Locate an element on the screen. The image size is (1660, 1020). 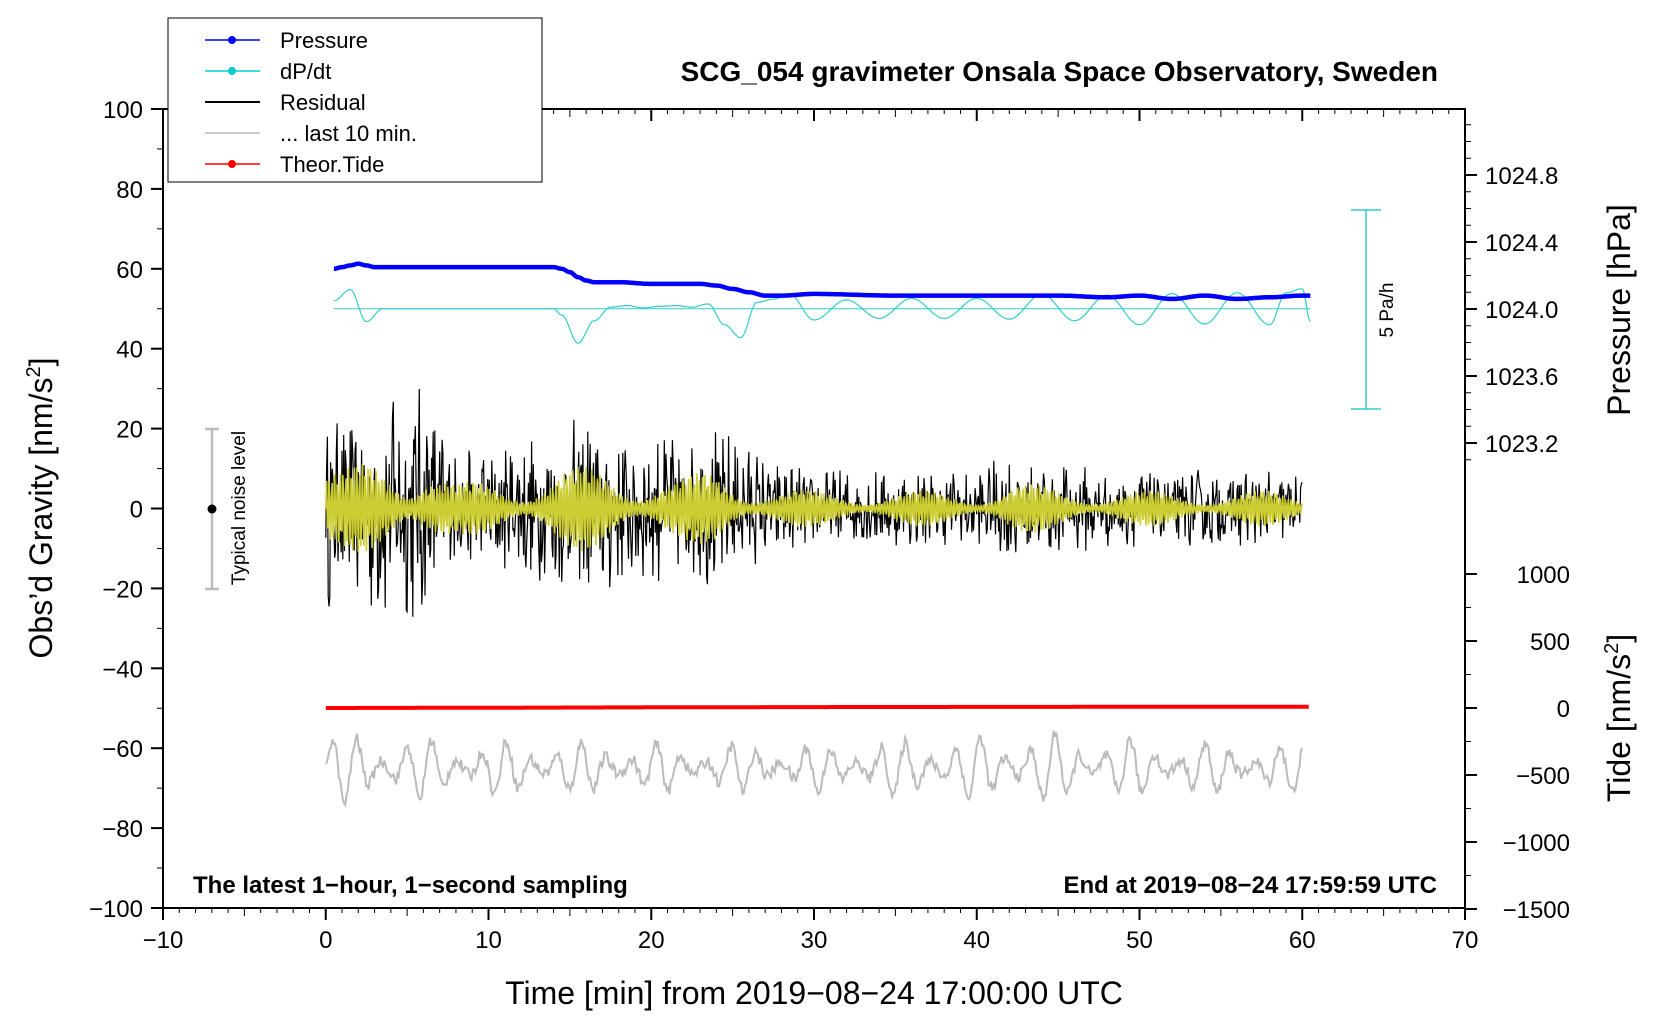
legend-label: ... last 10 min. is located at coordinates (348, 133).